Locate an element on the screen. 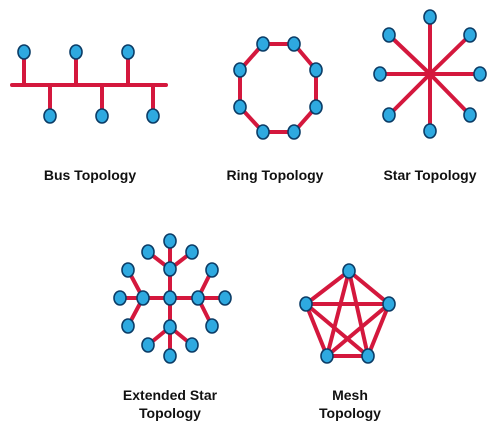 The height and width of the screenshot is (436, 497). mesh-topology-label: Mesh Topology is located at coordinates (350, 404).